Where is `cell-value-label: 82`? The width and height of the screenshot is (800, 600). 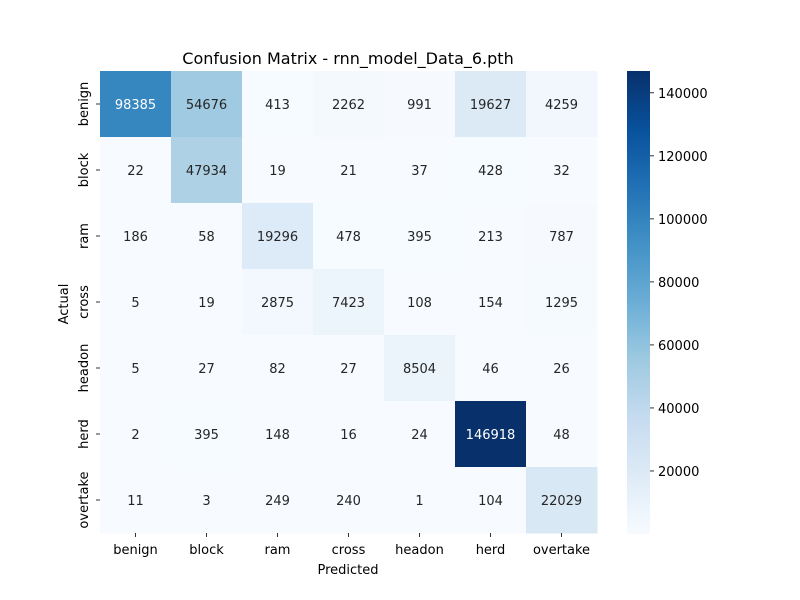 cell-value-label: 82 is located at coordinates (277, 369).